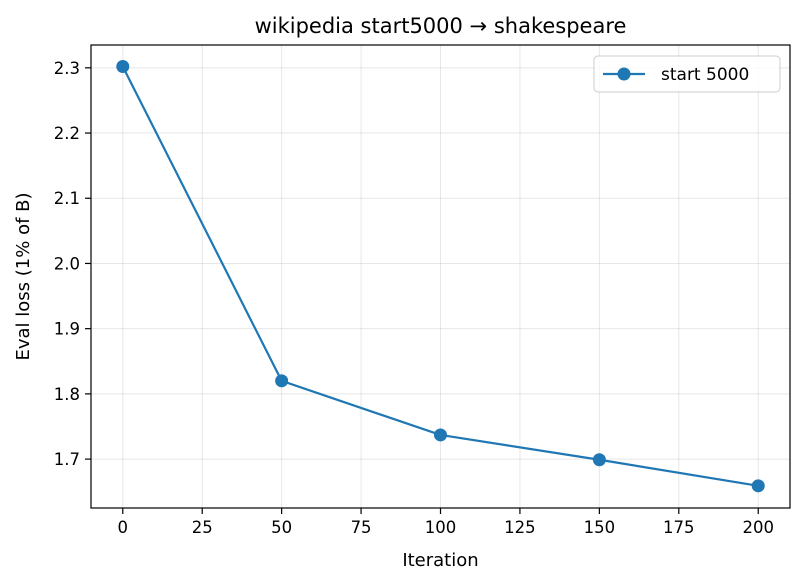 This screenshot has height=586, width=803. I want to click on x-tick-label: 50, so click(281, 527).